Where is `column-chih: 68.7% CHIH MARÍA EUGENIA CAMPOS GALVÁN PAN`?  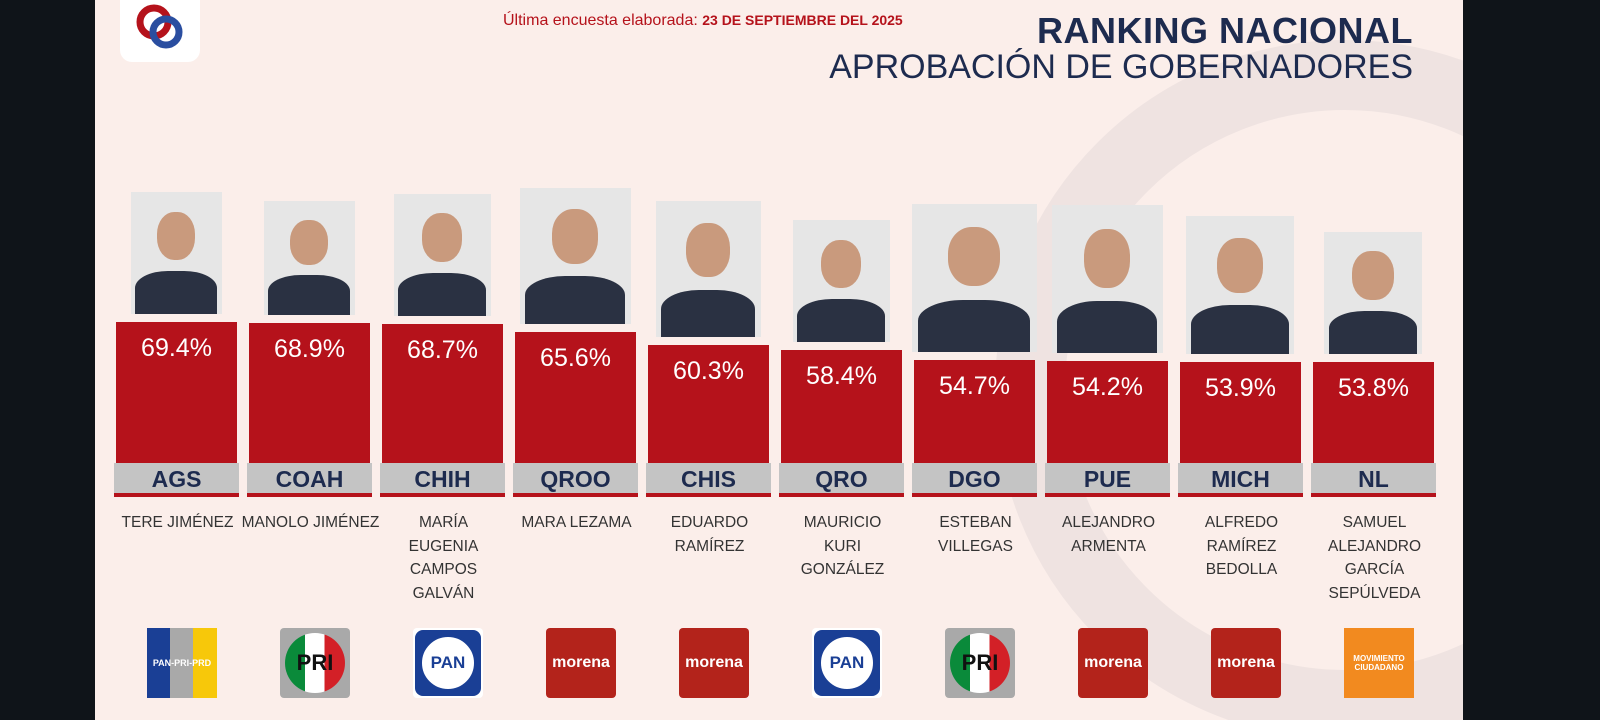 column-chih: 68.7% CHIH MARÍA EUGENIA CAMPOS GALVÁN PAN is located at coordinates (433, 360).